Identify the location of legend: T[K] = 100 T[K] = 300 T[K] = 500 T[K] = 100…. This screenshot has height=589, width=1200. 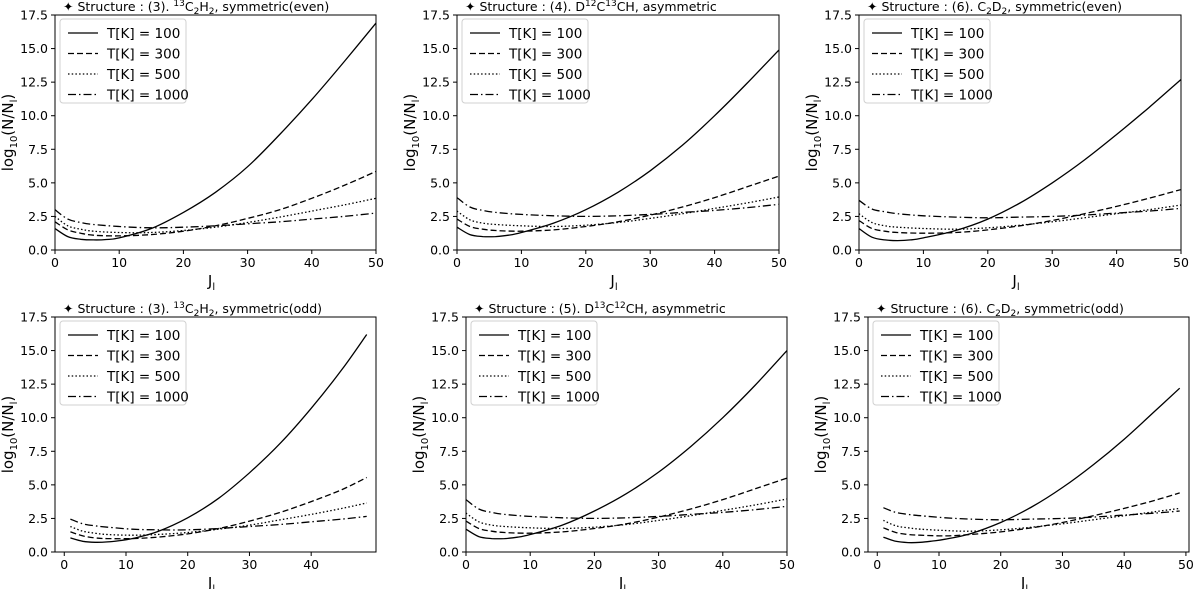
(124, 61).